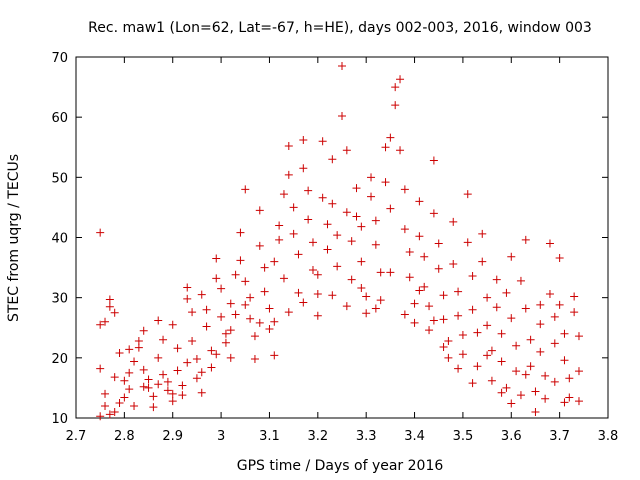 The image size is (640, 480). Describe the element at coordinates (59, 419) in the screenshot. I see `y-tick-label: 10` at that location.